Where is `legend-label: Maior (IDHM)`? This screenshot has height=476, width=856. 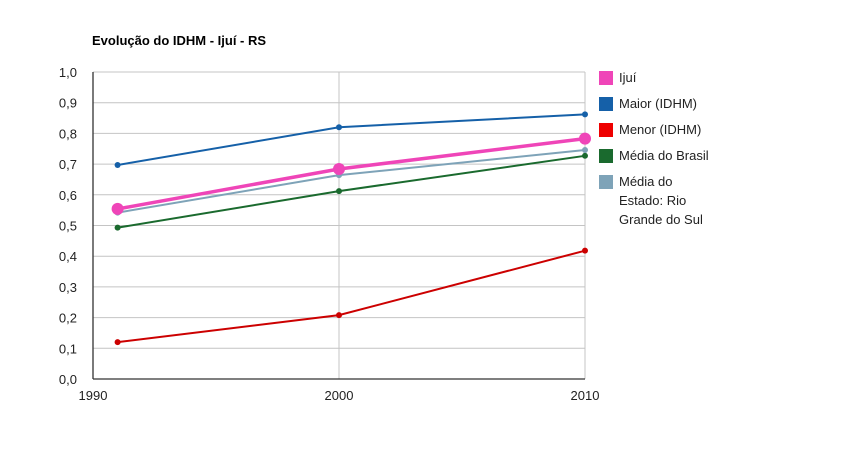 legend-label: Maior (IDHM) is located at coordinates (658, 103).